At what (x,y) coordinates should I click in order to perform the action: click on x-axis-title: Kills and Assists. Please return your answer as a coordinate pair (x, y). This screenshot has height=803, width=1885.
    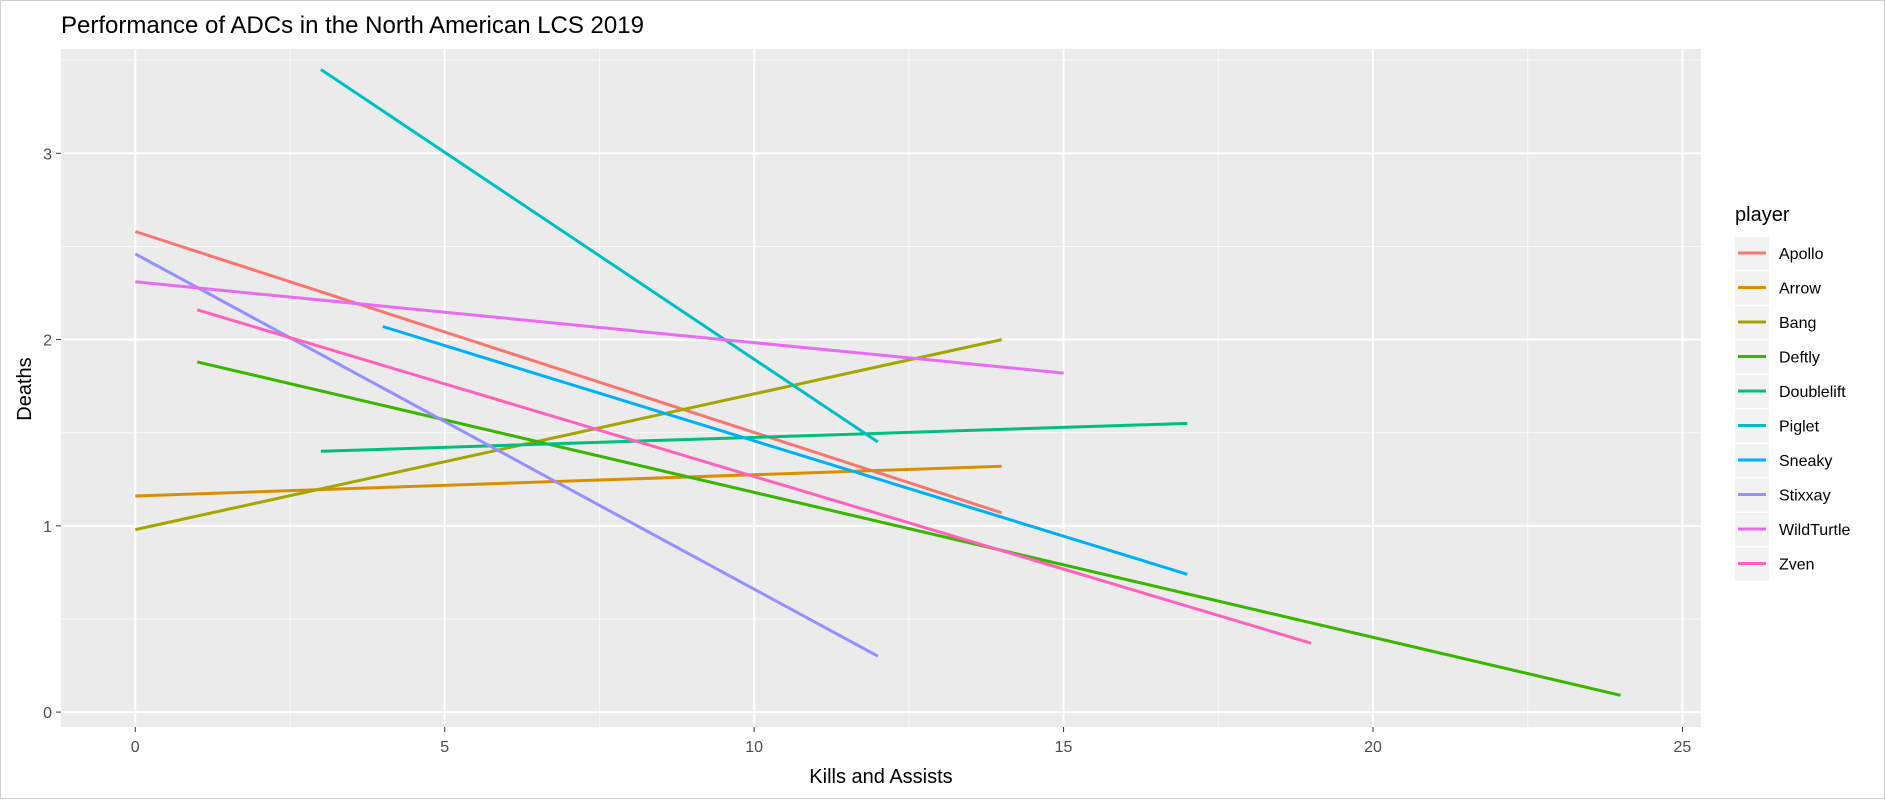
    Looking at the image, I should click on (880, 777).